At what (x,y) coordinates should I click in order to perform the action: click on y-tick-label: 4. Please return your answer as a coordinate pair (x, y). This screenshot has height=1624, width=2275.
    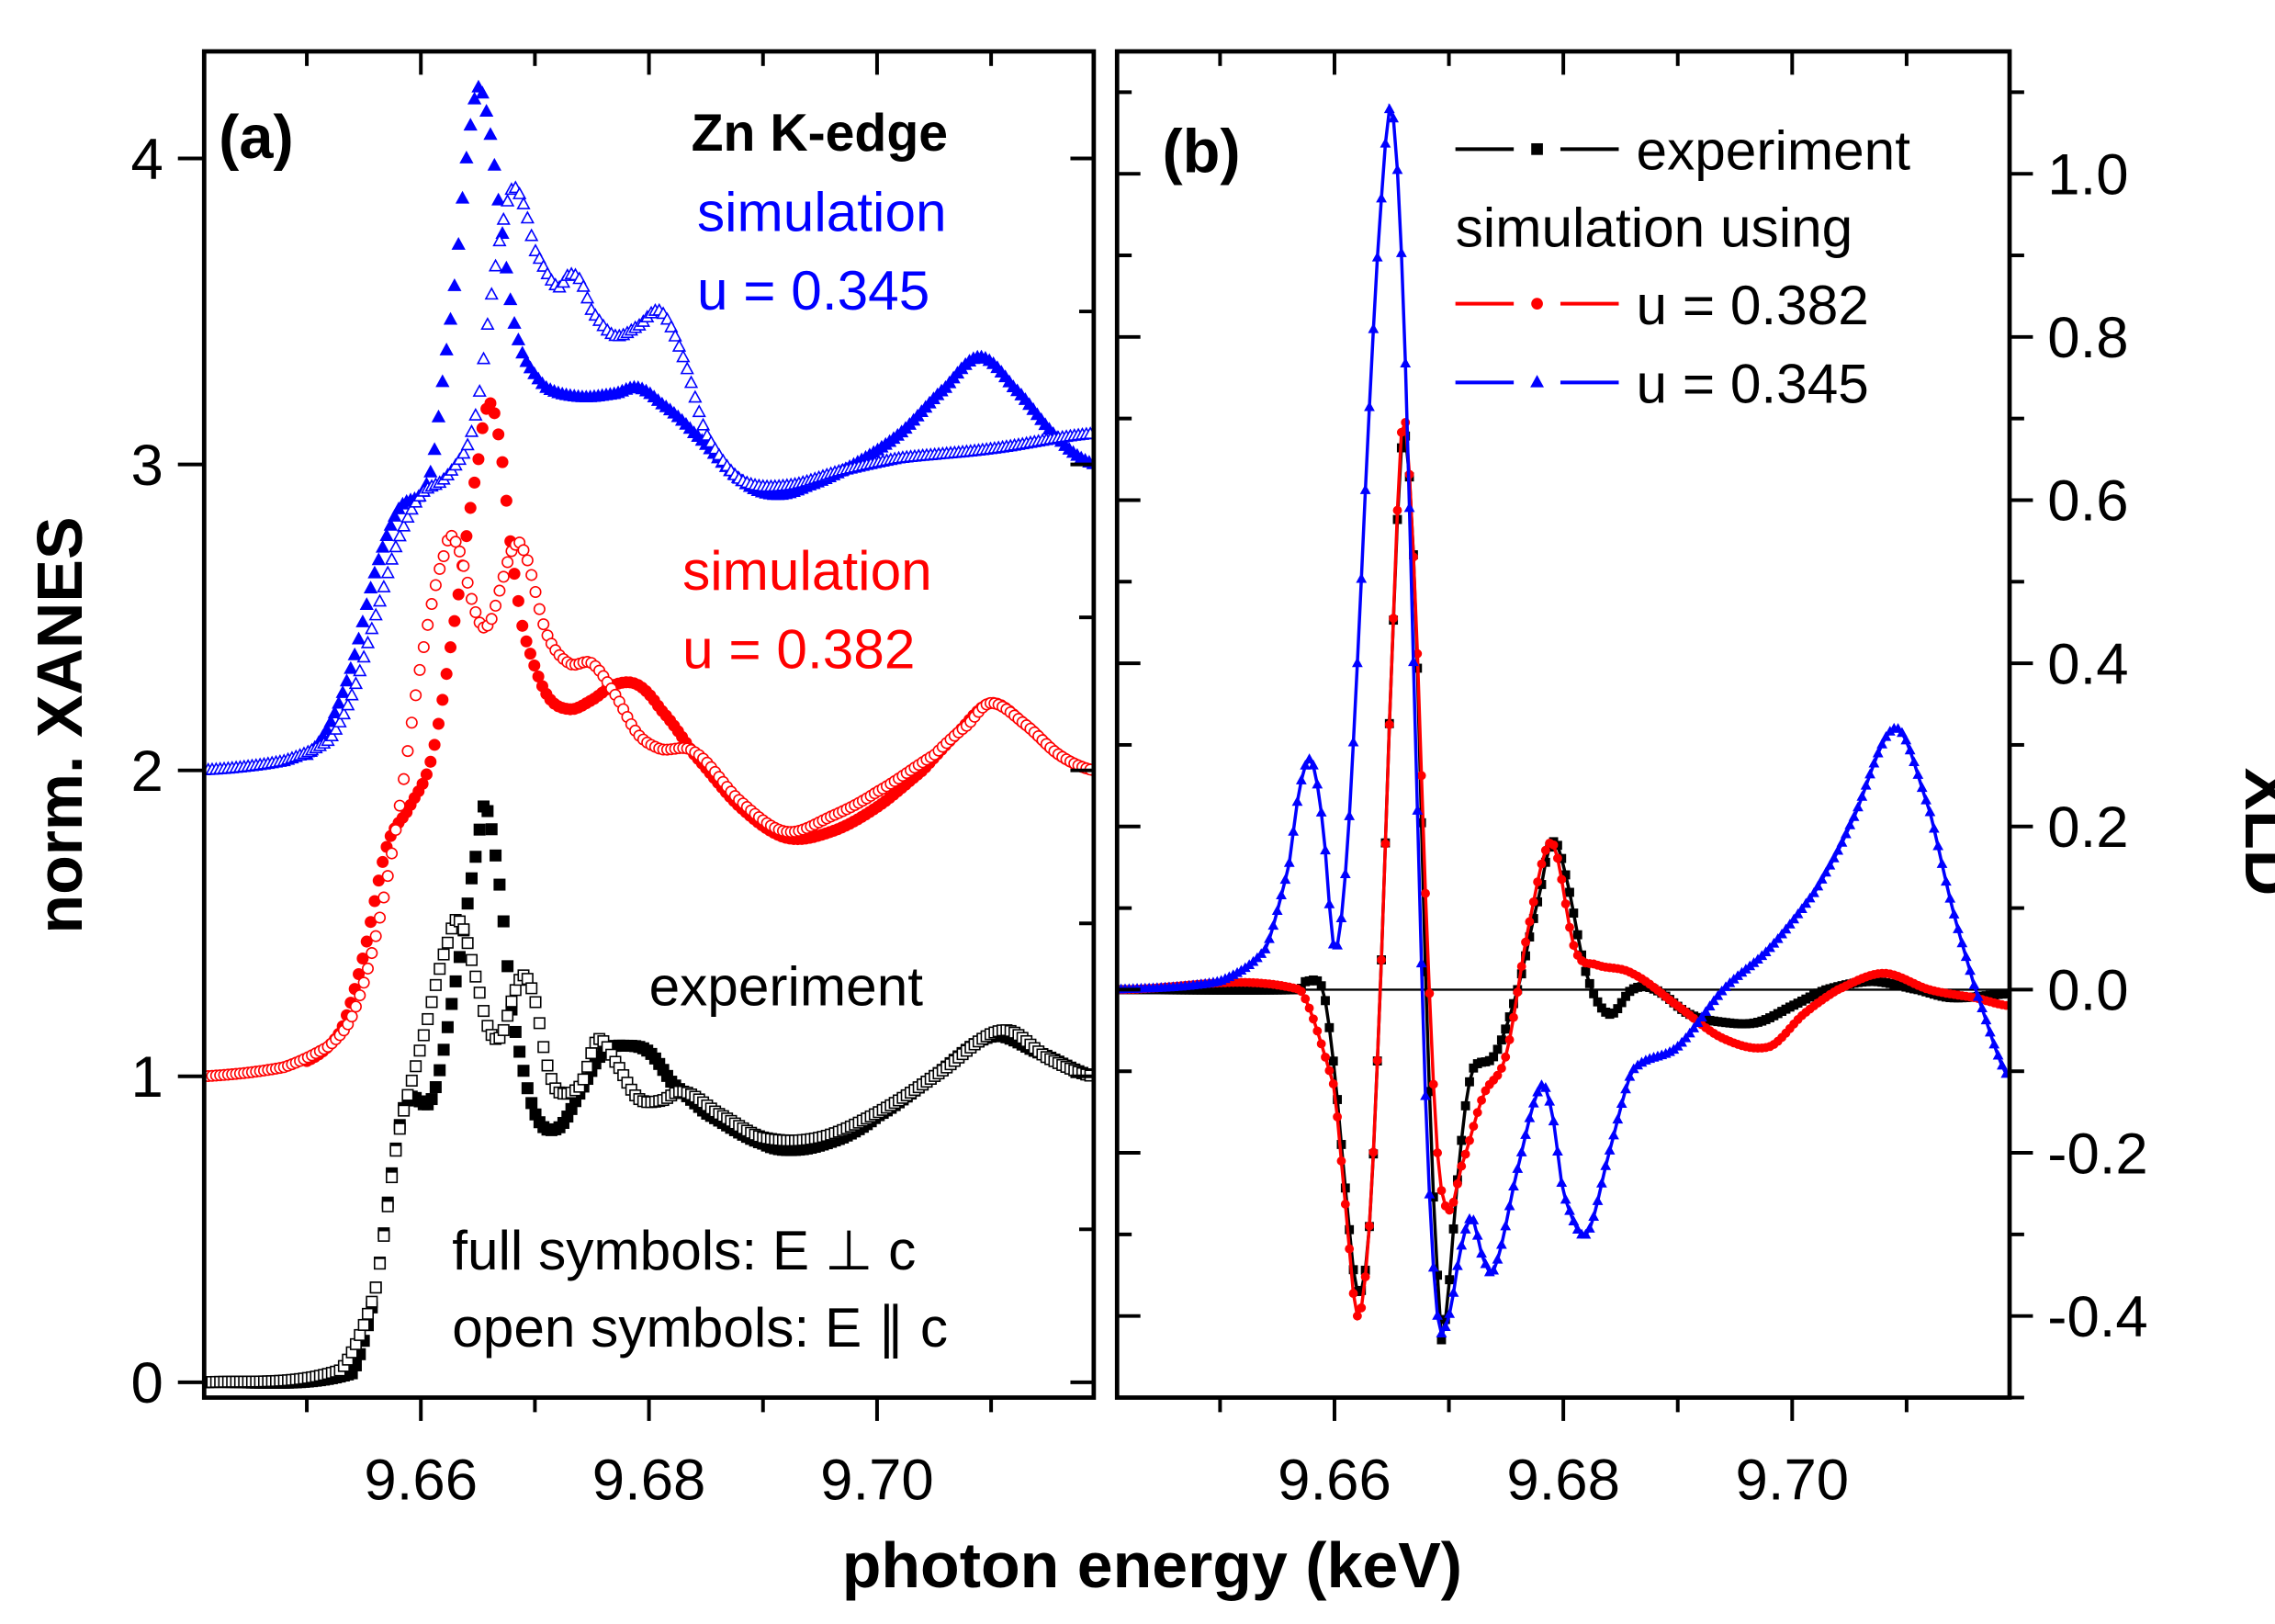
    Looking at the image, I should click on (147, 160).